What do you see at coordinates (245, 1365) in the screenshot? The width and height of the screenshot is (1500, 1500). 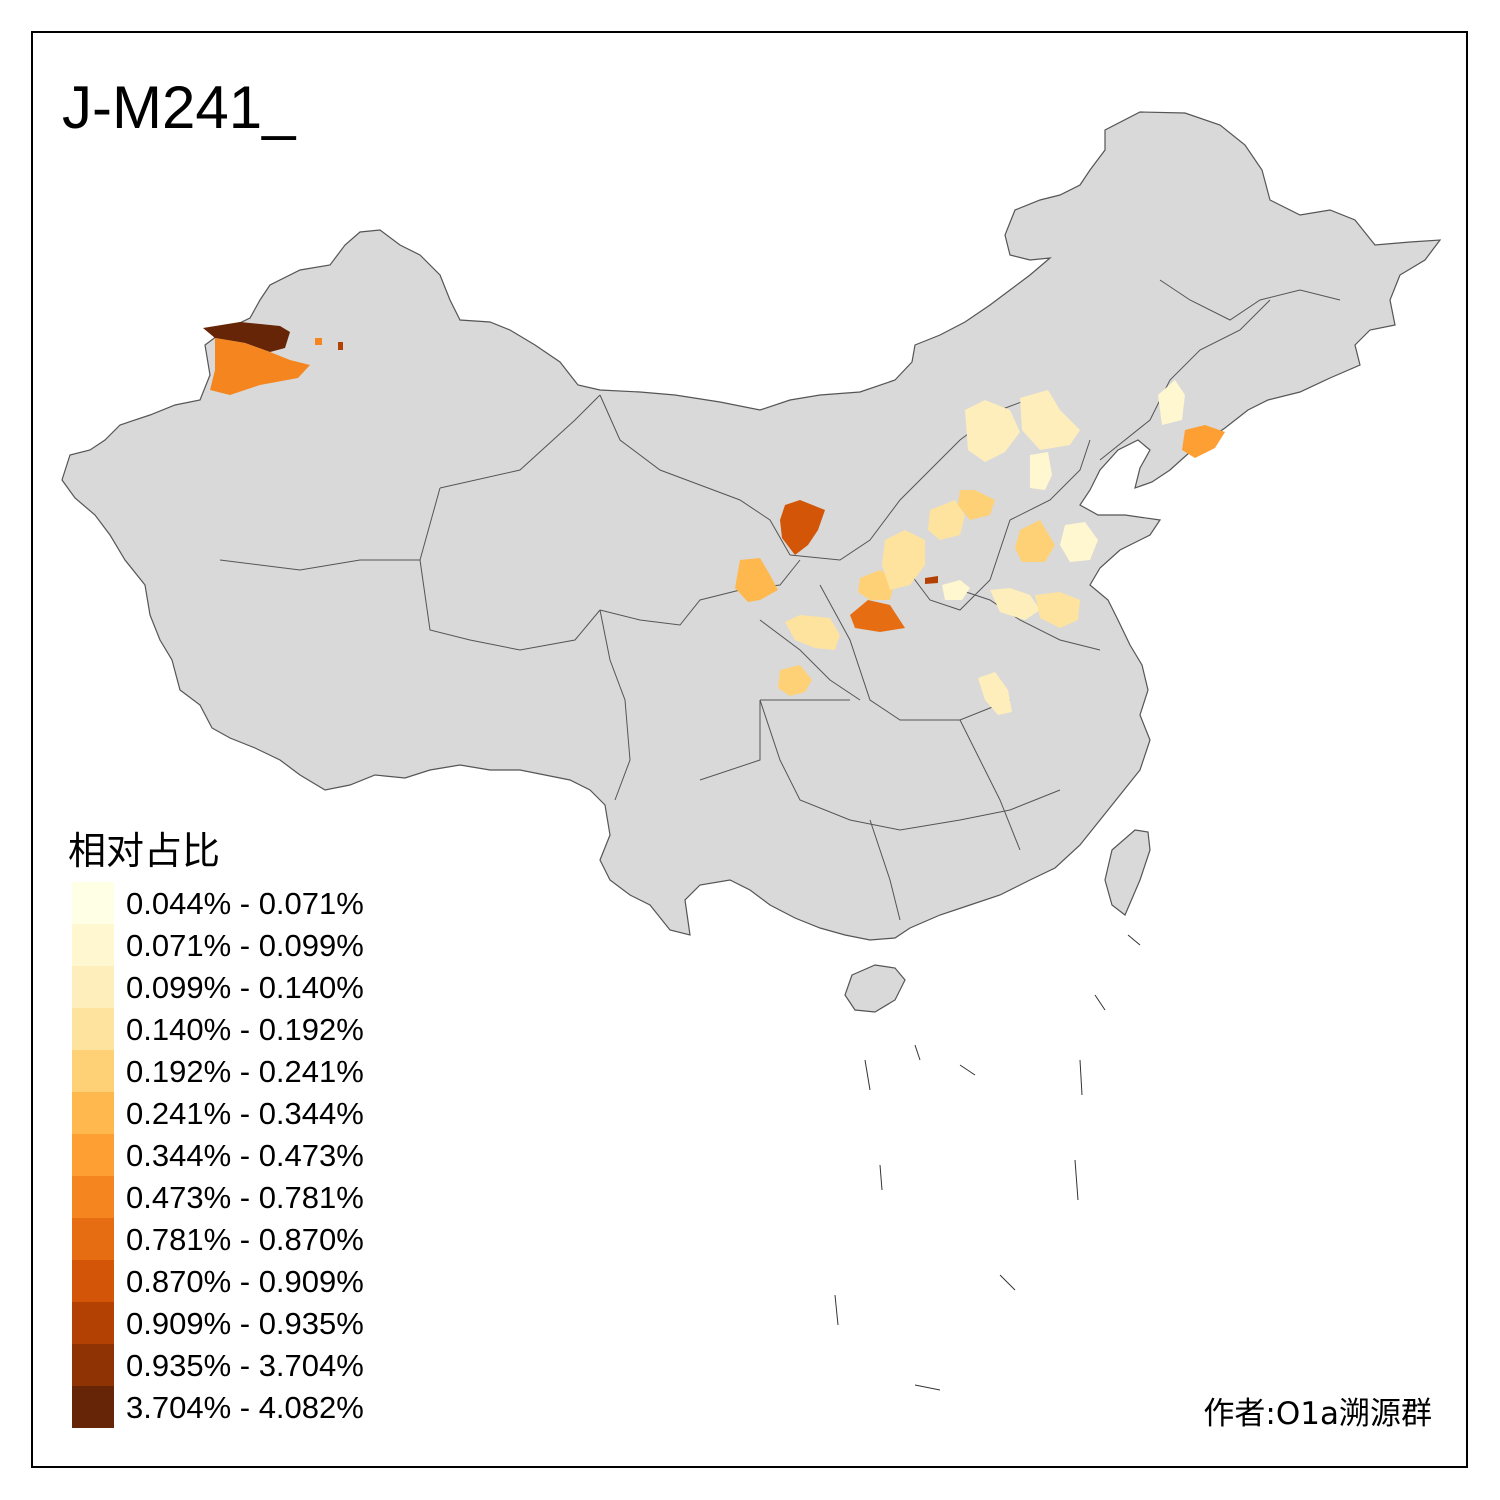 I see `legend-label: 0.935% - 3.704%` at bounding box center [245, 1365].